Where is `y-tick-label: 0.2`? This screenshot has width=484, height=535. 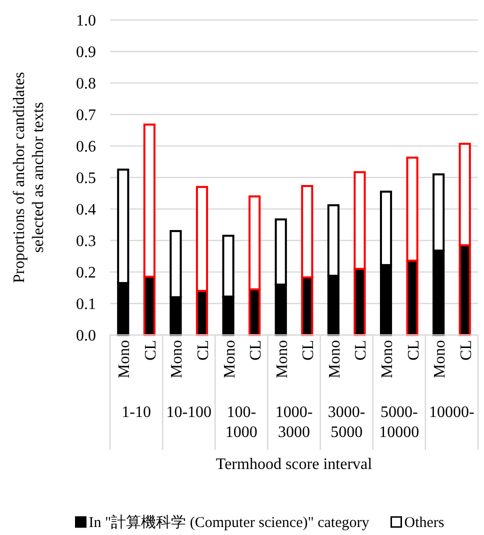 y-tick-label: 0.2 is located at coordinates (86, 273).